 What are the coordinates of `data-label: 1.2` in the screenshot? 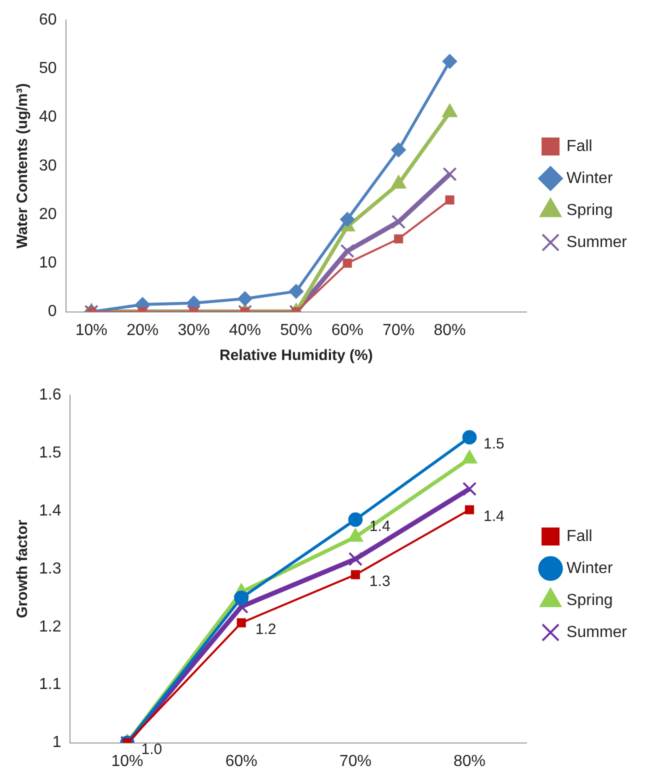 It's located at (265, 629).